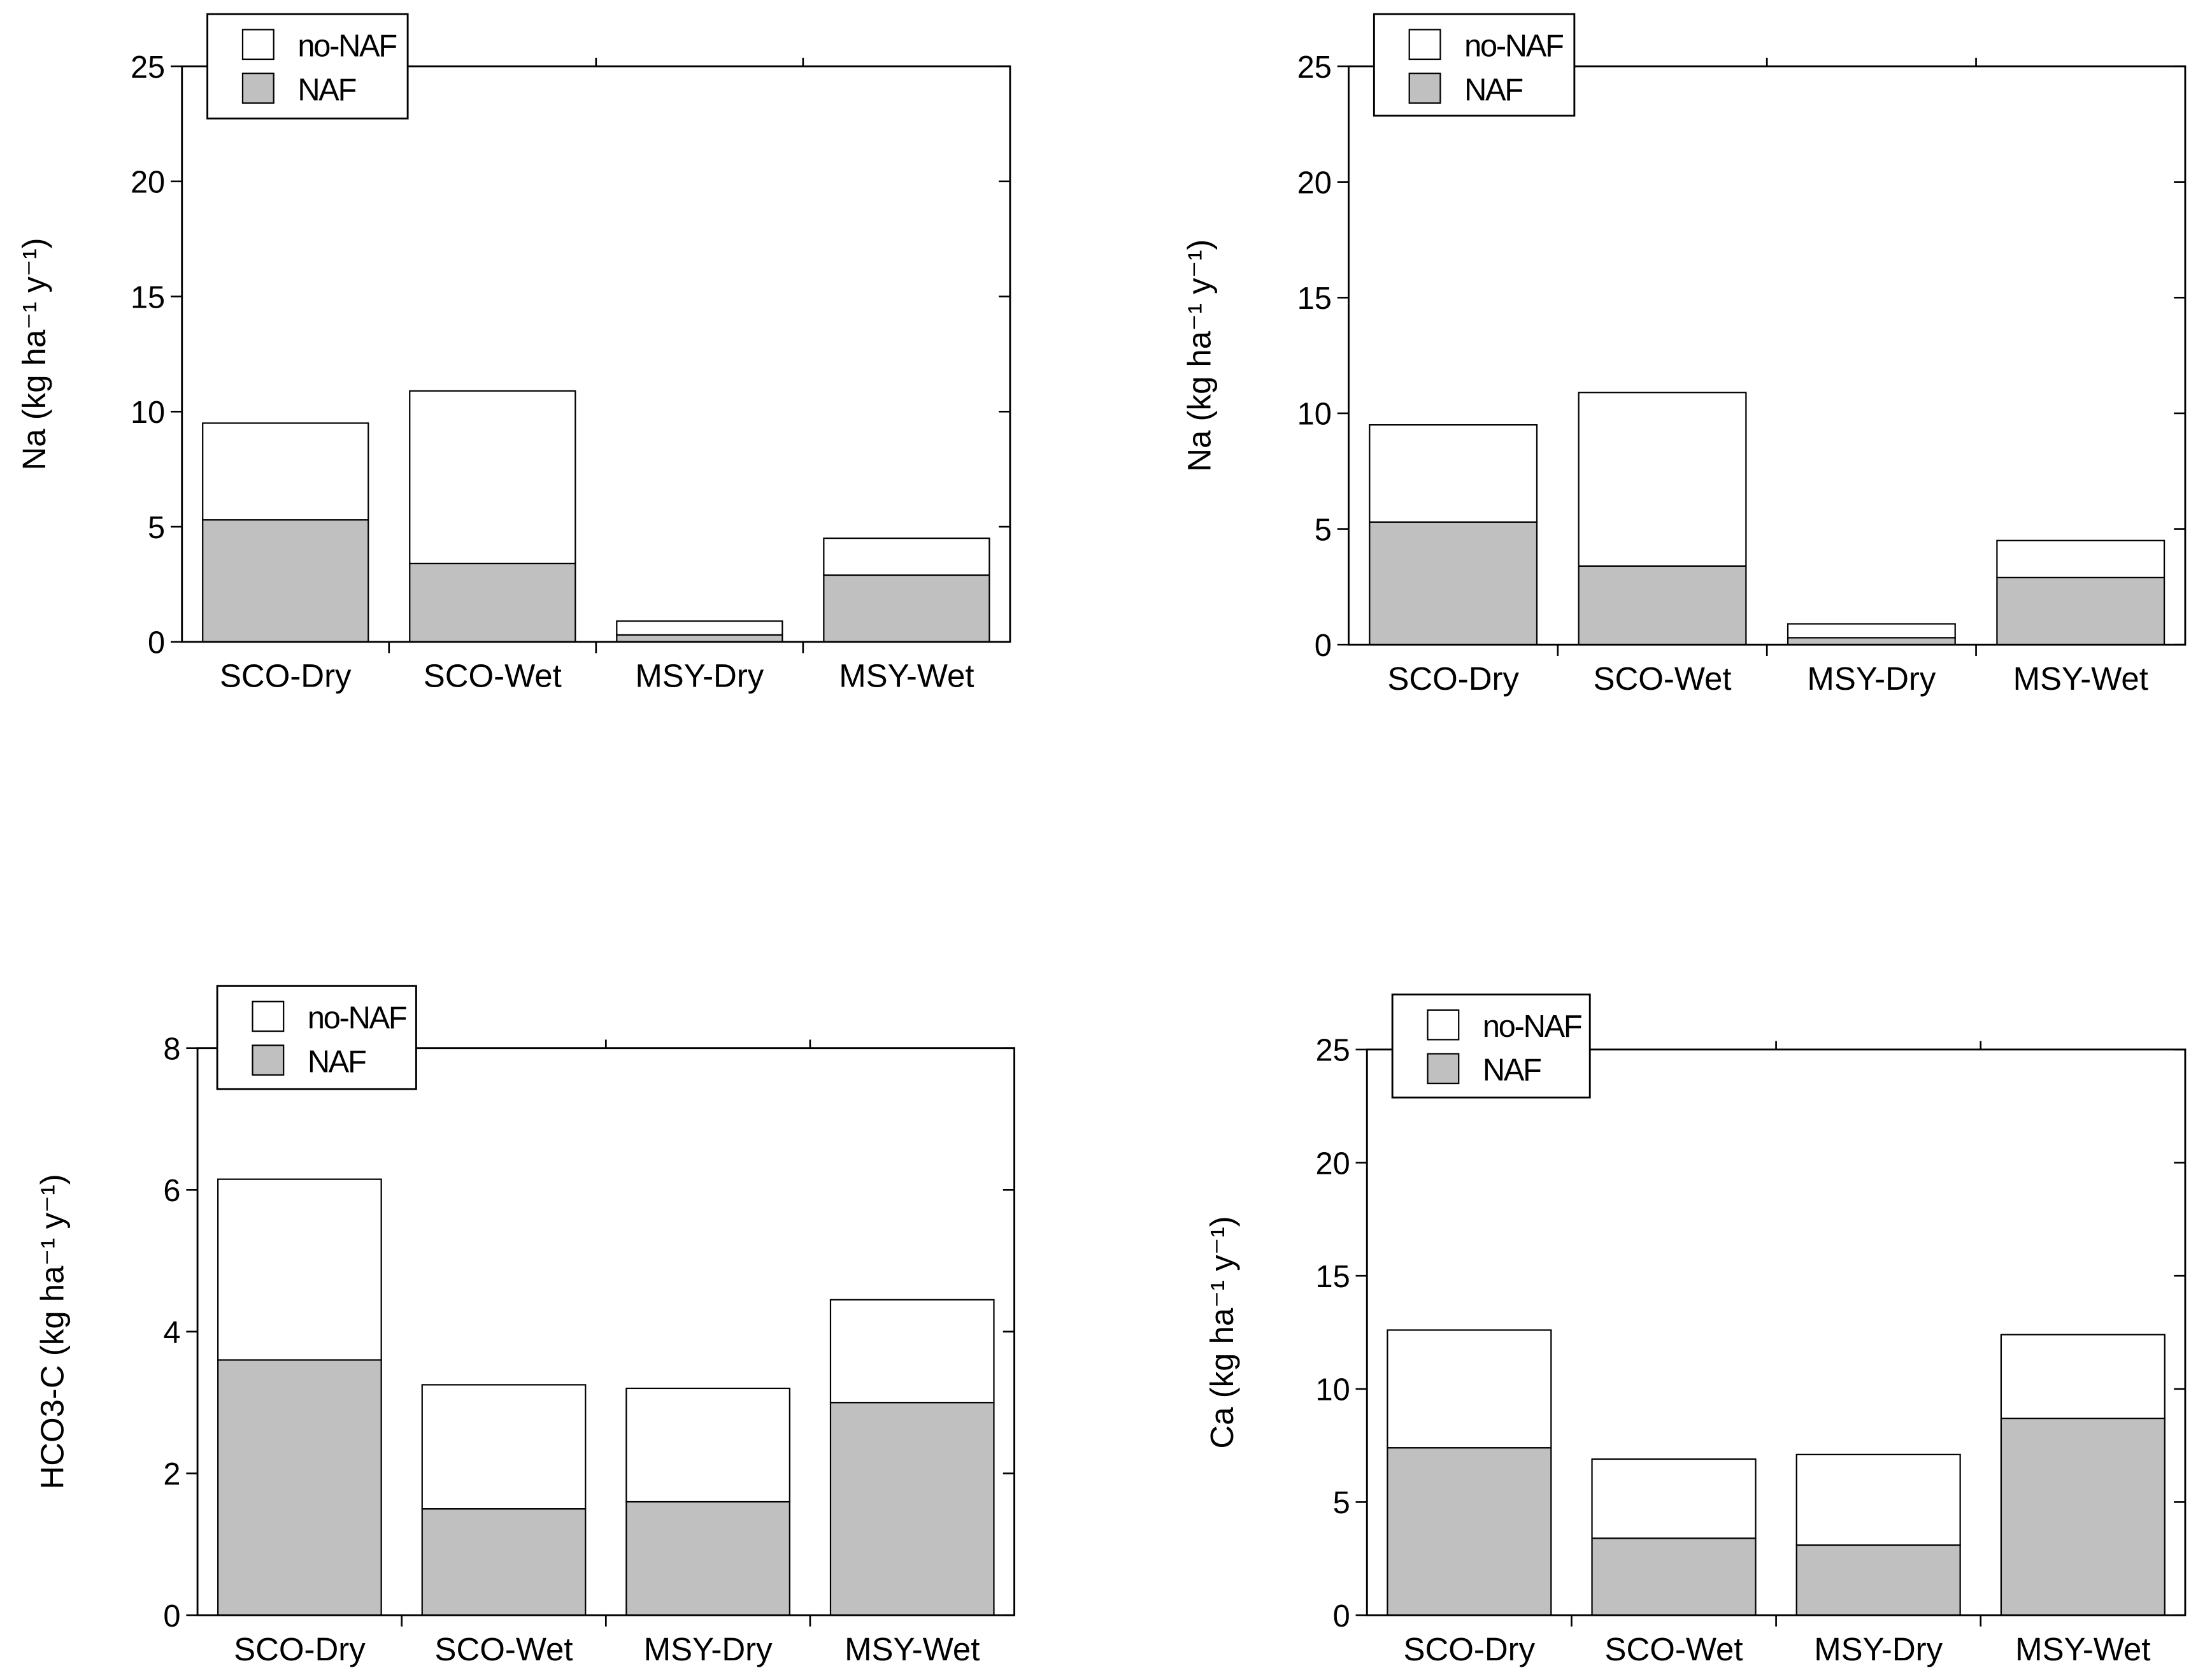  What do you see at coordinates (1222, 1332) in the screenshot?
I see `y-axis-label: Ca (kg ha⁻¹ y⁻¹)` at bounding box center [1222, 1332].